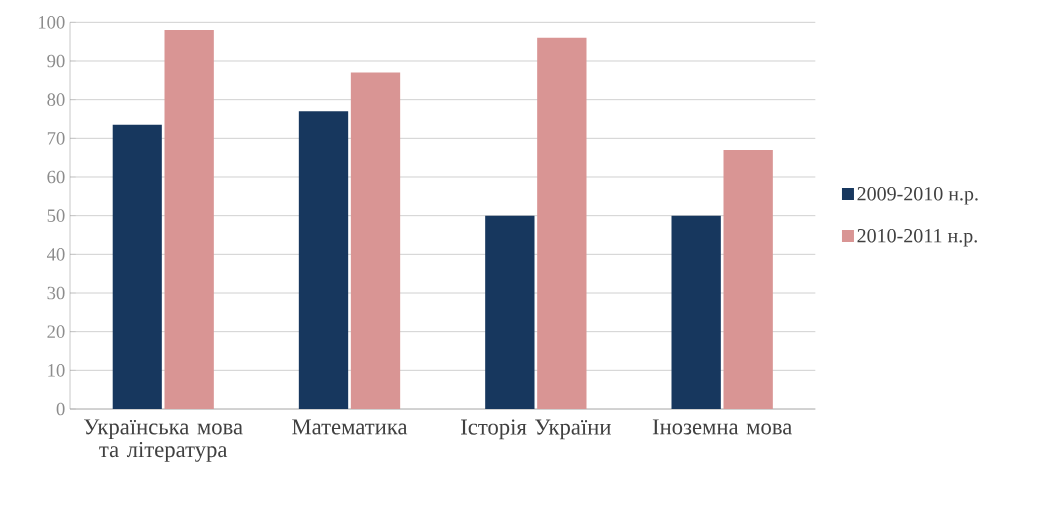  What do you see at coordinates (56, 61) in the screenshot?
I see `y-tick-label: 90` at bounding box center [56, 61].